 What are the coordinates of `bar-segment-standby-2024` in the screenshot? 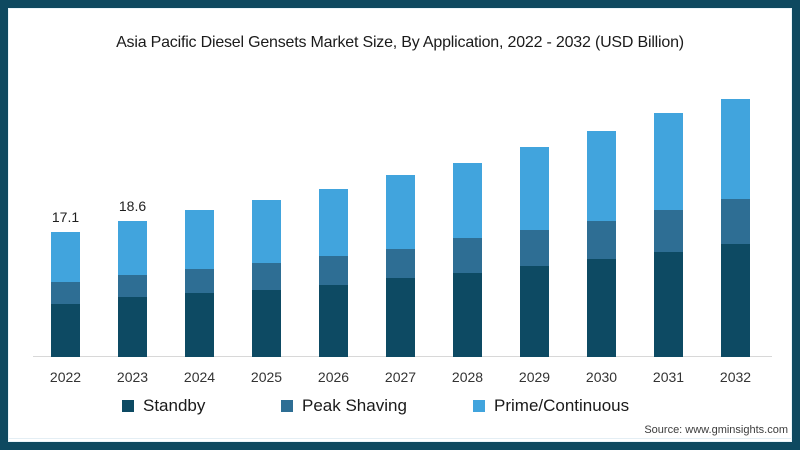 It's located at (199, 325).